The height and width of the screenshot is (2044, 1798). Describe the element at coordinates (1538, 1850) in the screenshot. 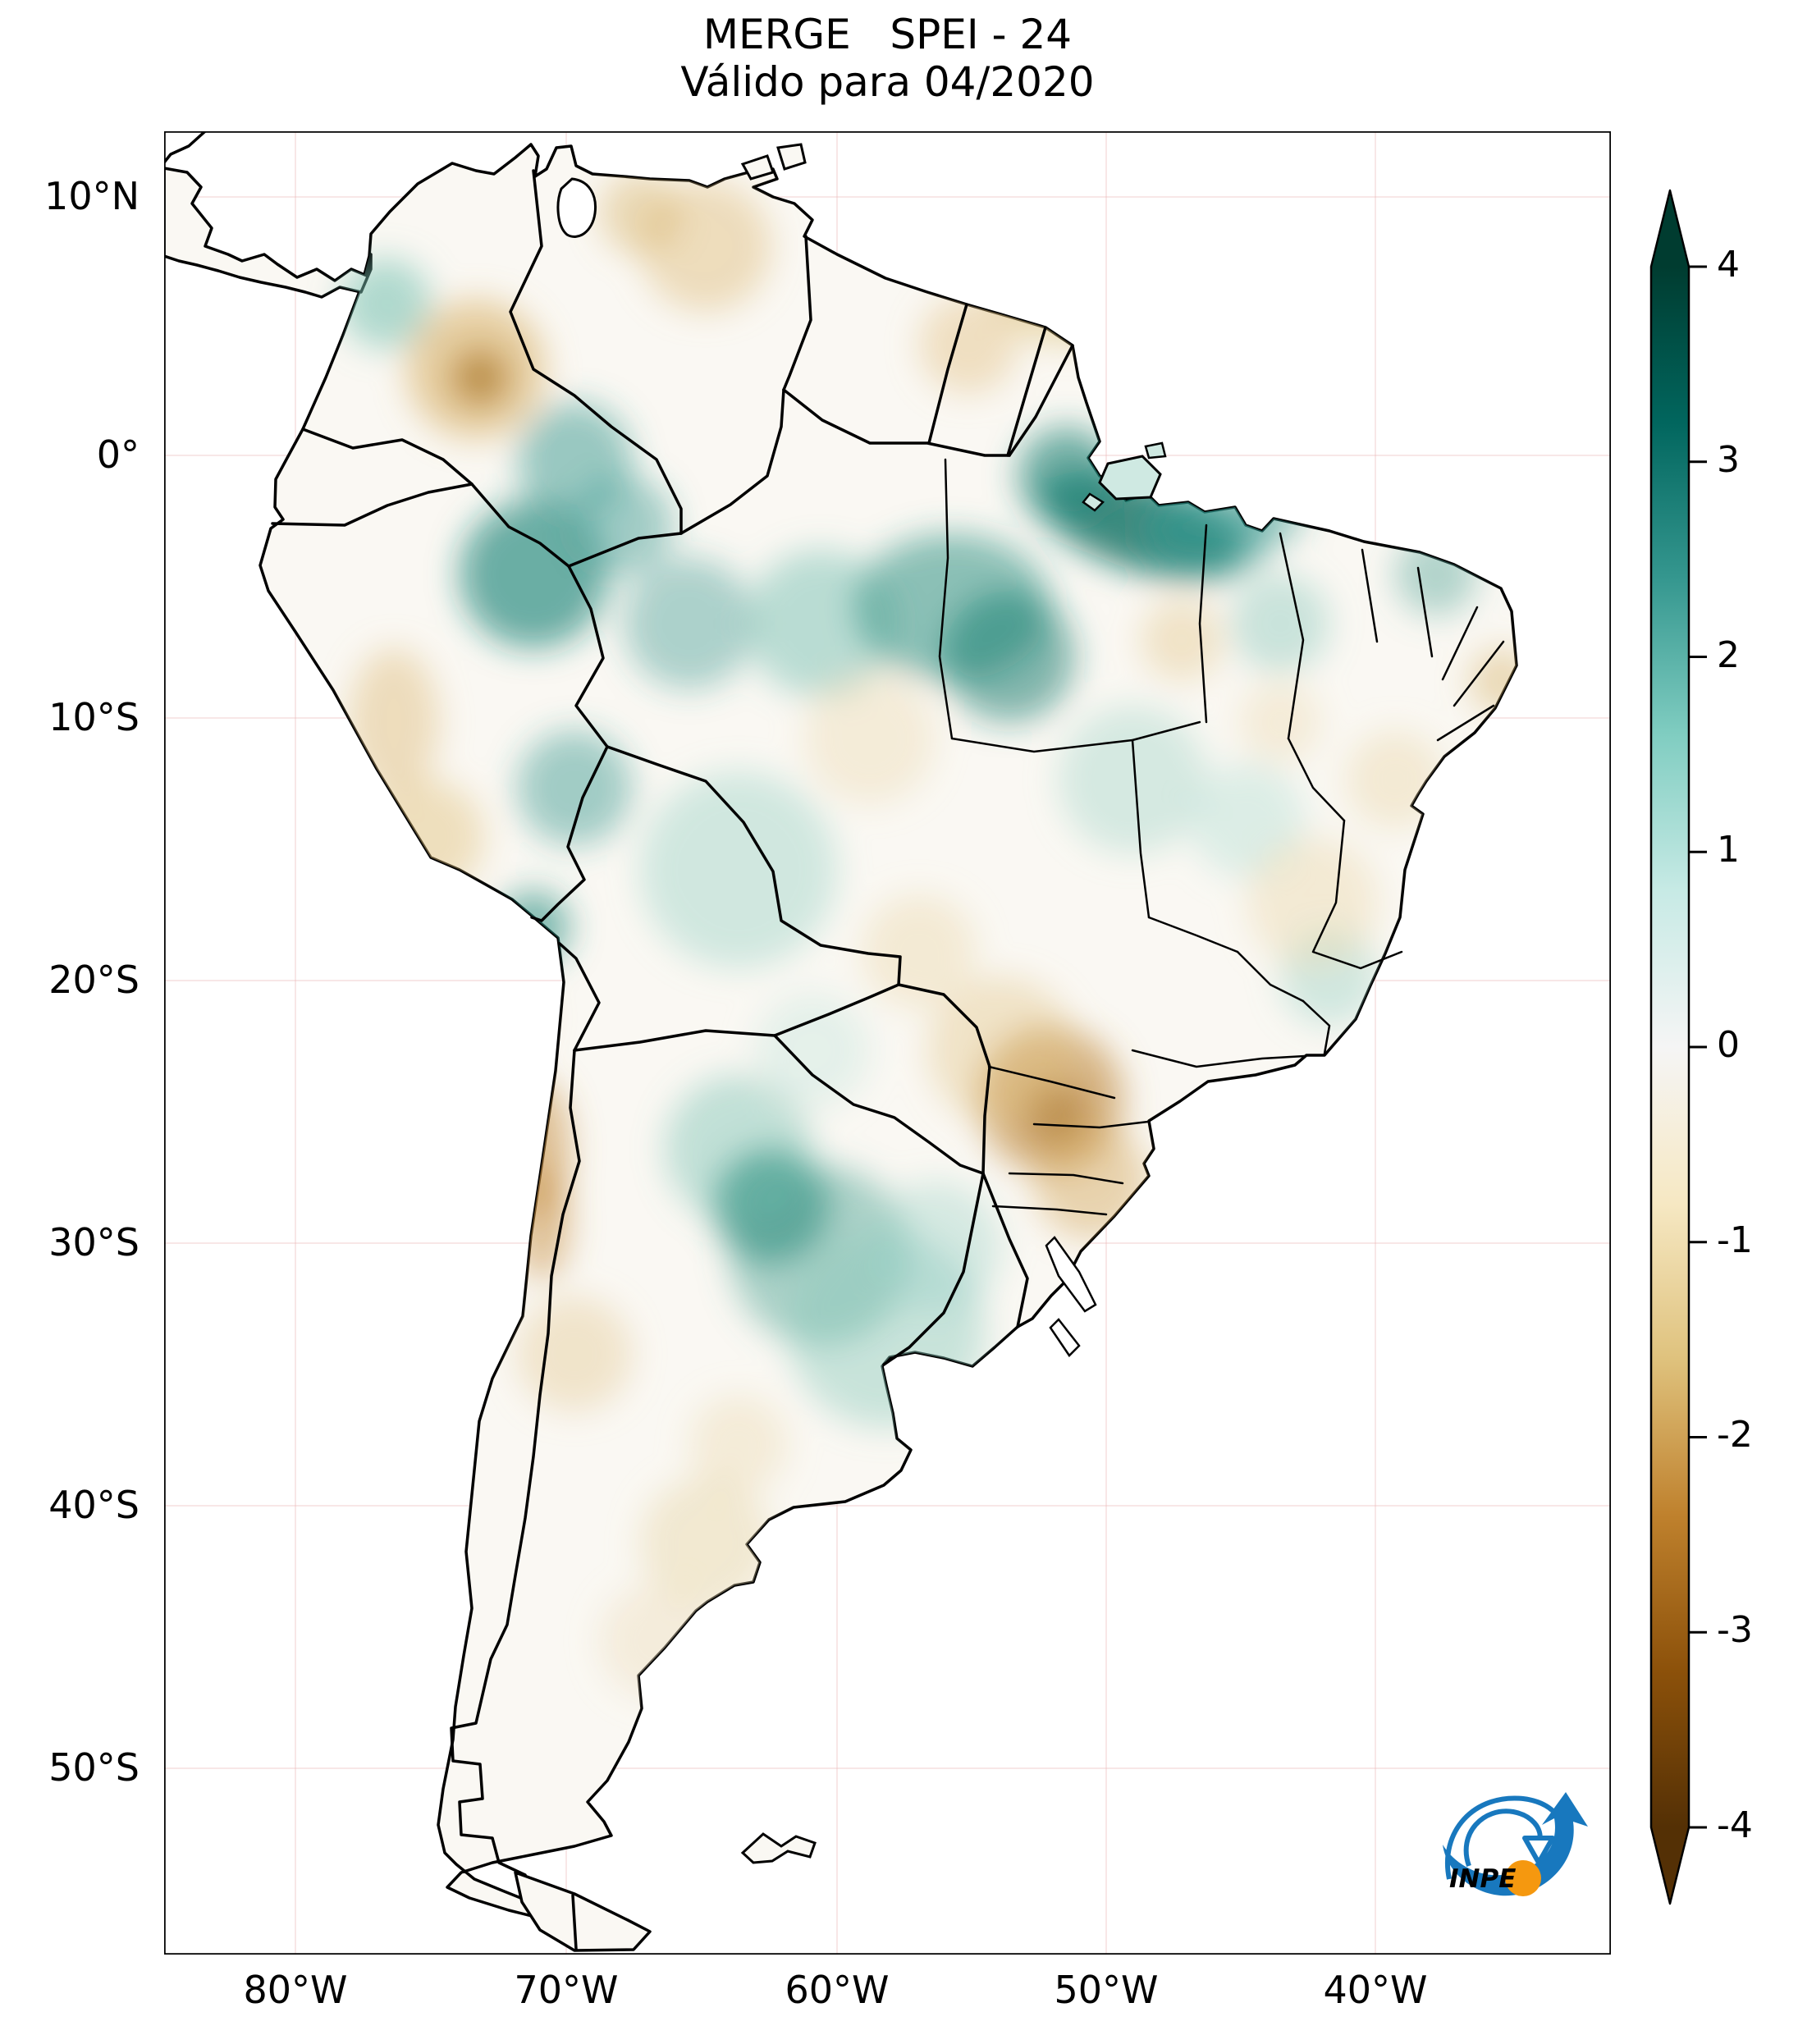

I see `logo-down-arrow-icon` at that location.